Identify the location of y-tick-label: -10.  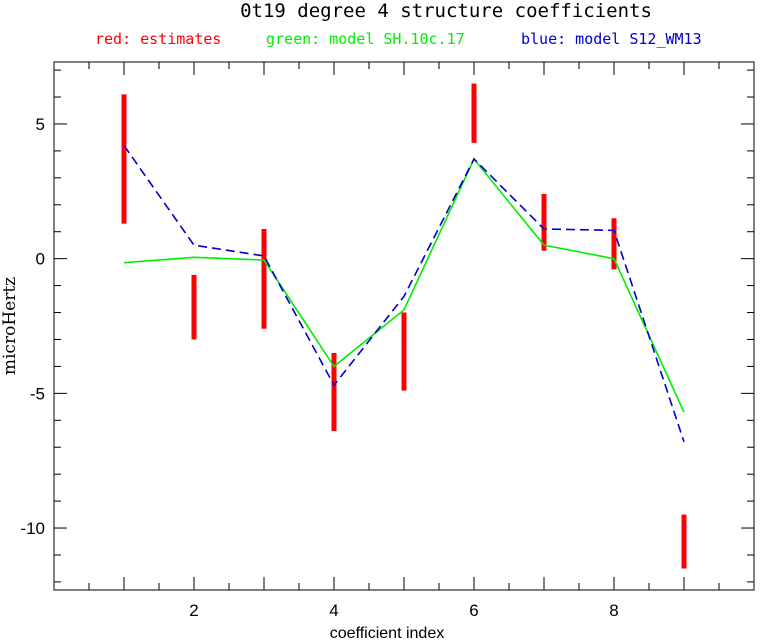
(32, 528).